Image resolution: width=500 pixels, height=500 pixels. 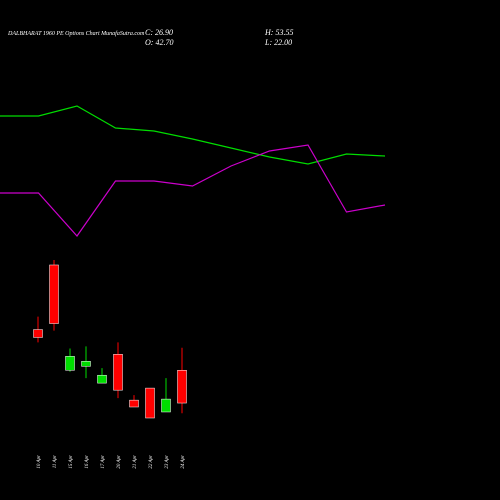 I want to click on x-tick-label: 21 Apr, so click(x=135, y=462).